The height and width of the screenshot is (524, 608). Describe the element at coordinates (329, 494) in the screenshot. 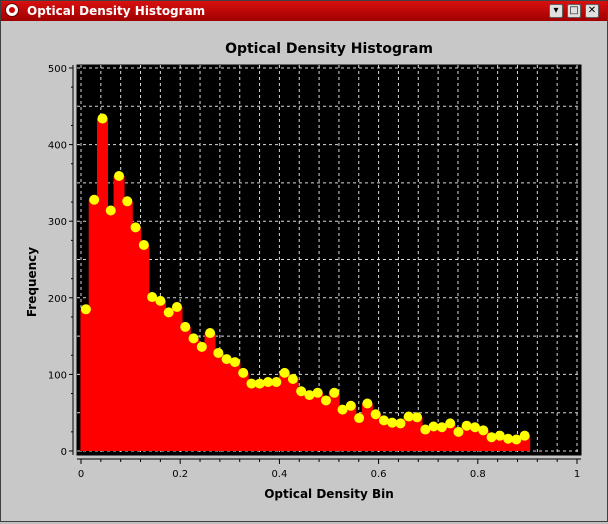

I see `x-axis-label: Optical Density Bin` at that location.